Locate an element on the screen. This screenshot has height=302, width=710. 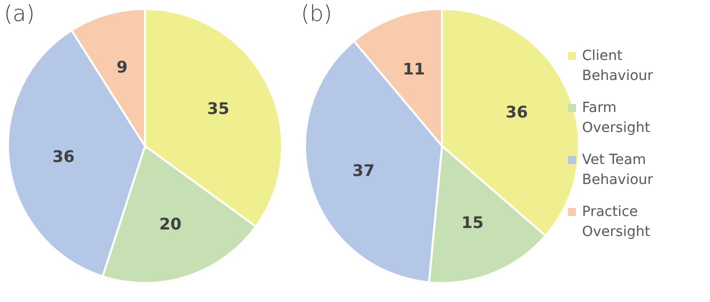
chart-title: (b) is located at coordinates (316, 14).